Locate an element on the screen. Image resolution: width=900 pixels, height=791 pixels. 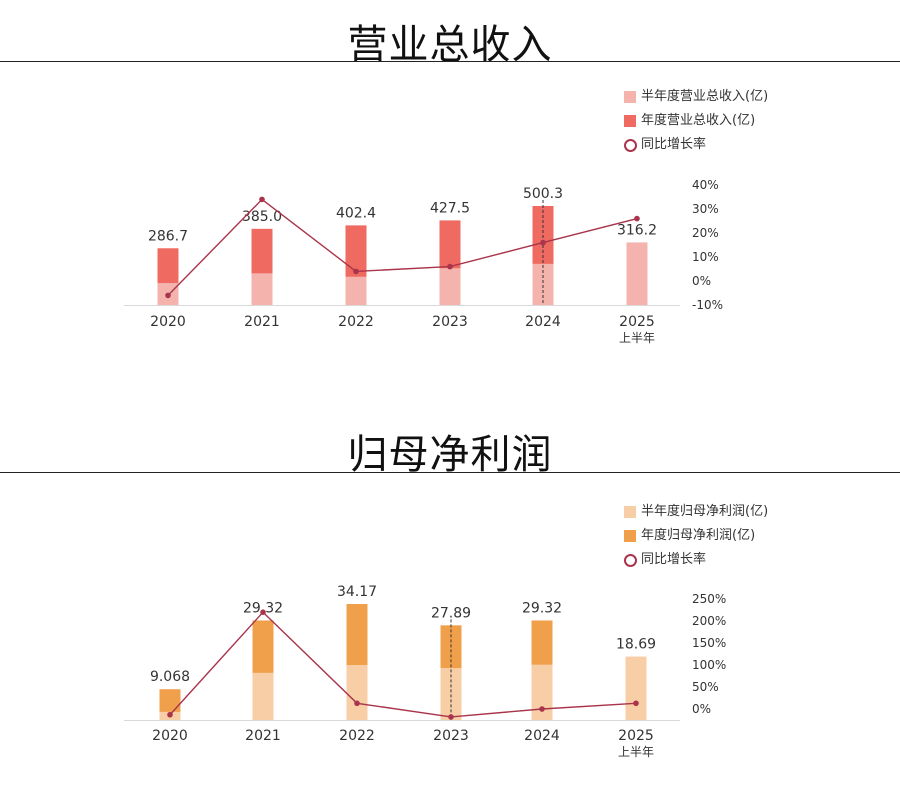
y-right-tick-label: 30% is located at coordinates (705, 209).